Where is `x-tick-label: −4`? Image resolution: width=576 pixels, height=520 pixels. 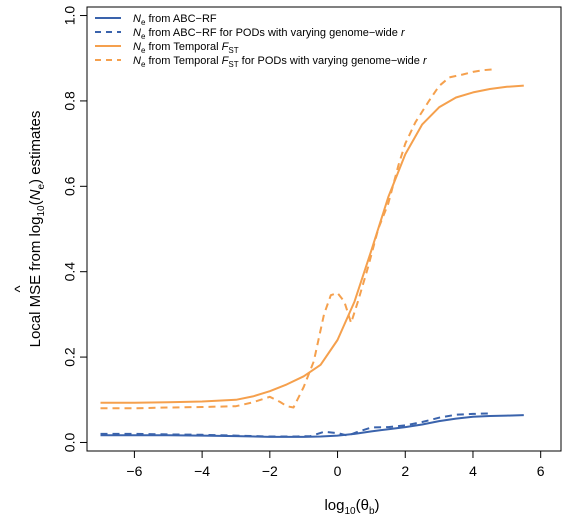 x-tick-label: −4 is located at coordinates (202, 471).